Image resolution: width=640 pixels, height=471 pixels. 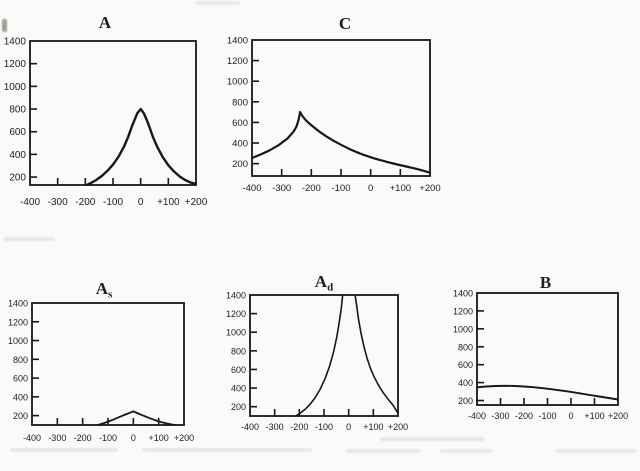 What do you see at coordinates (136, 418) in the screenshot?
I see `curve-As` at bounding box center [136, 418].